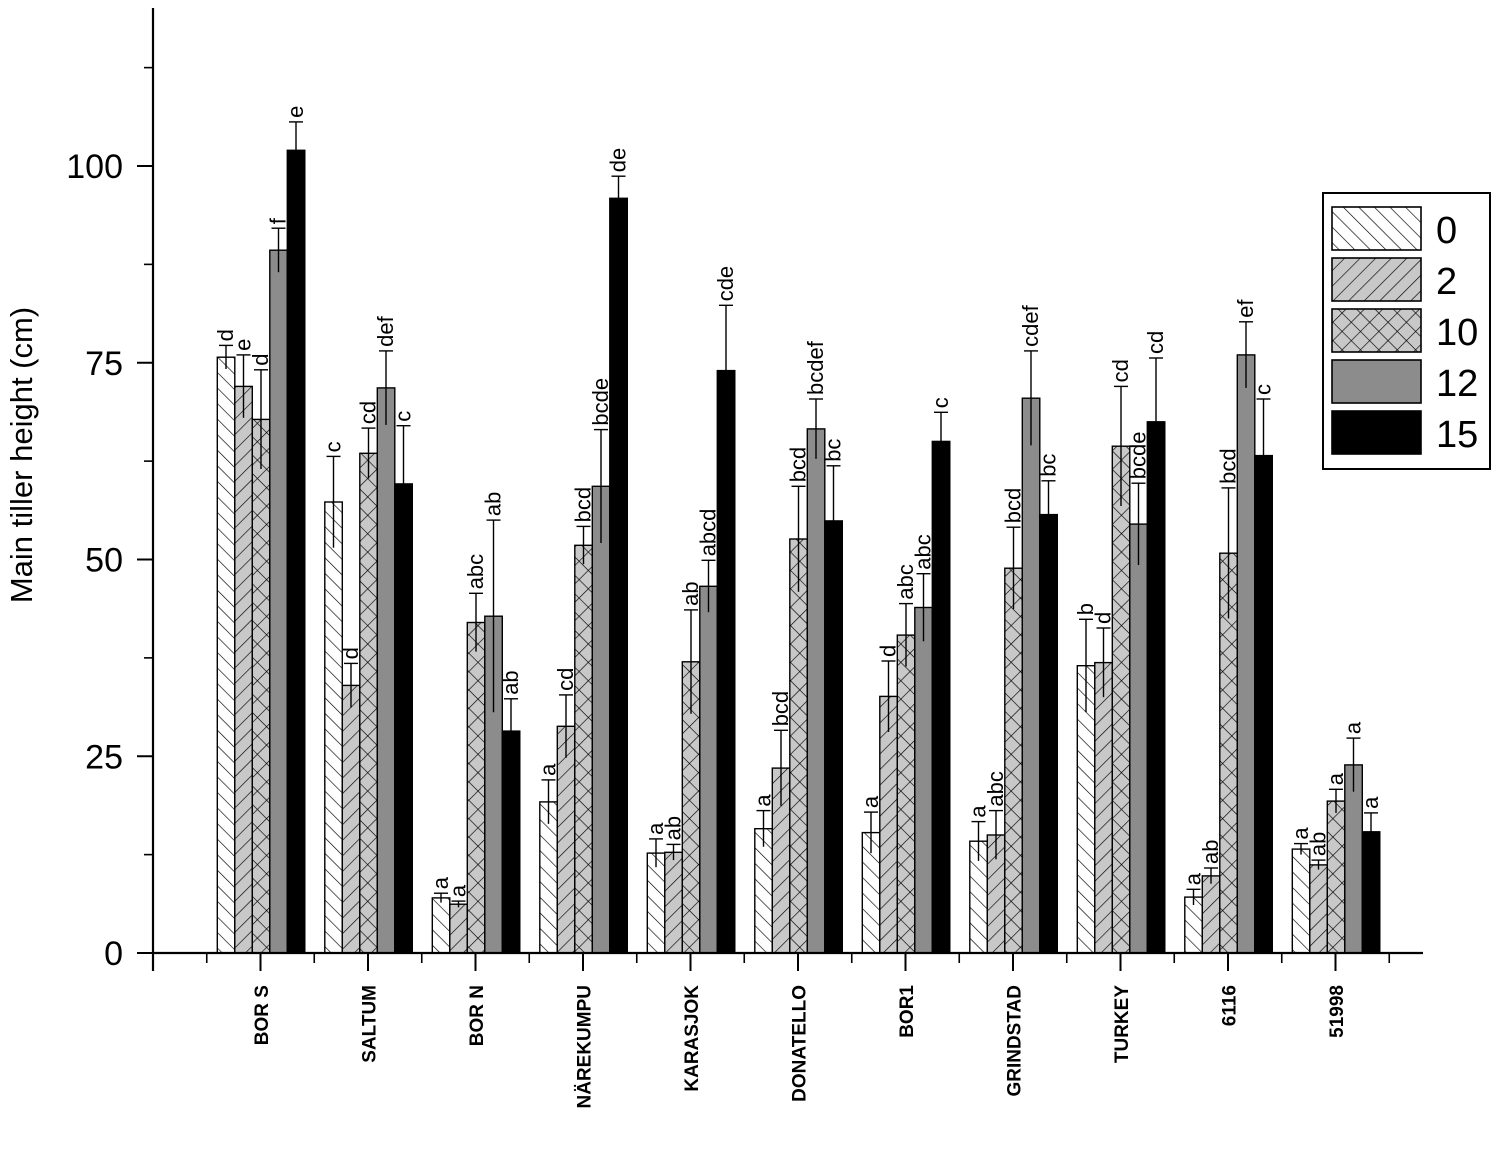 The image size is (1500, 1161). What do you see at coordinates (1230, 1005) in the screenshot?
I see `category-label: 6116` at bounding box center [1230, 1005].